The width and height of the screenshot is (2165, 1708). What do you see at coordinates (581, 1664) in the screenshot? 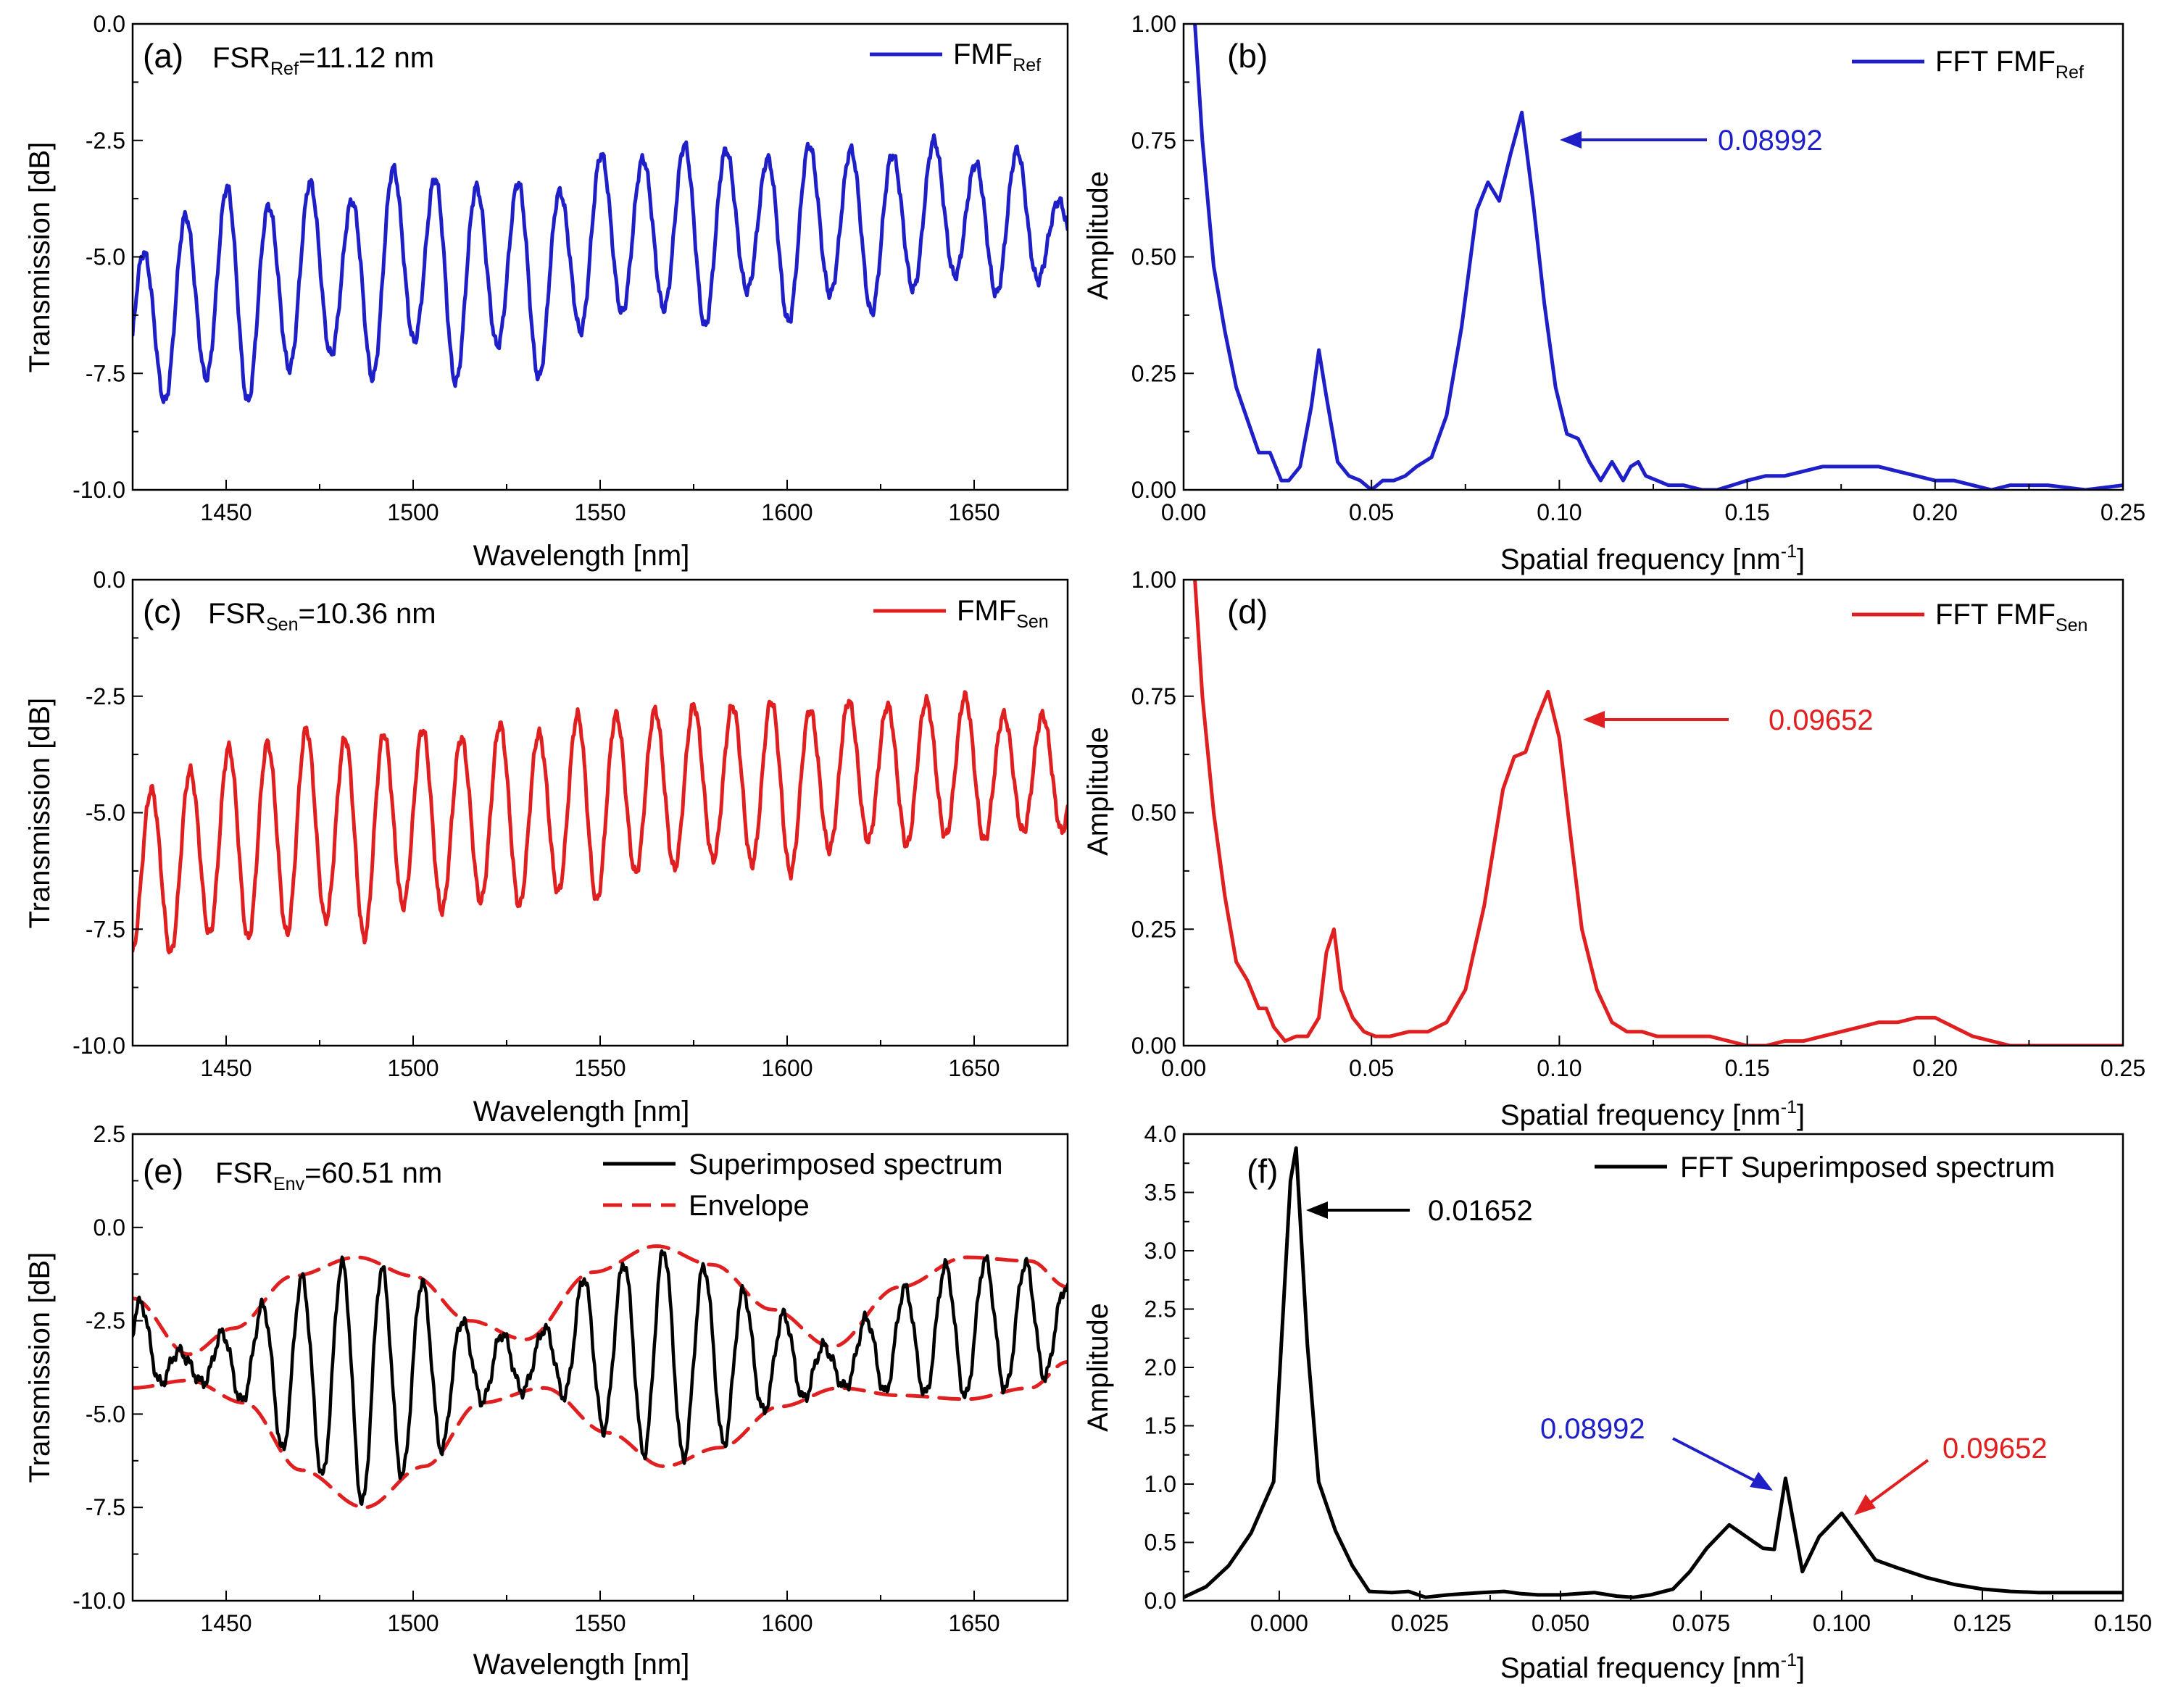
I see `panel-e-x-axis-title: Wavelength [nm]` at bounding box center [581, 1664].